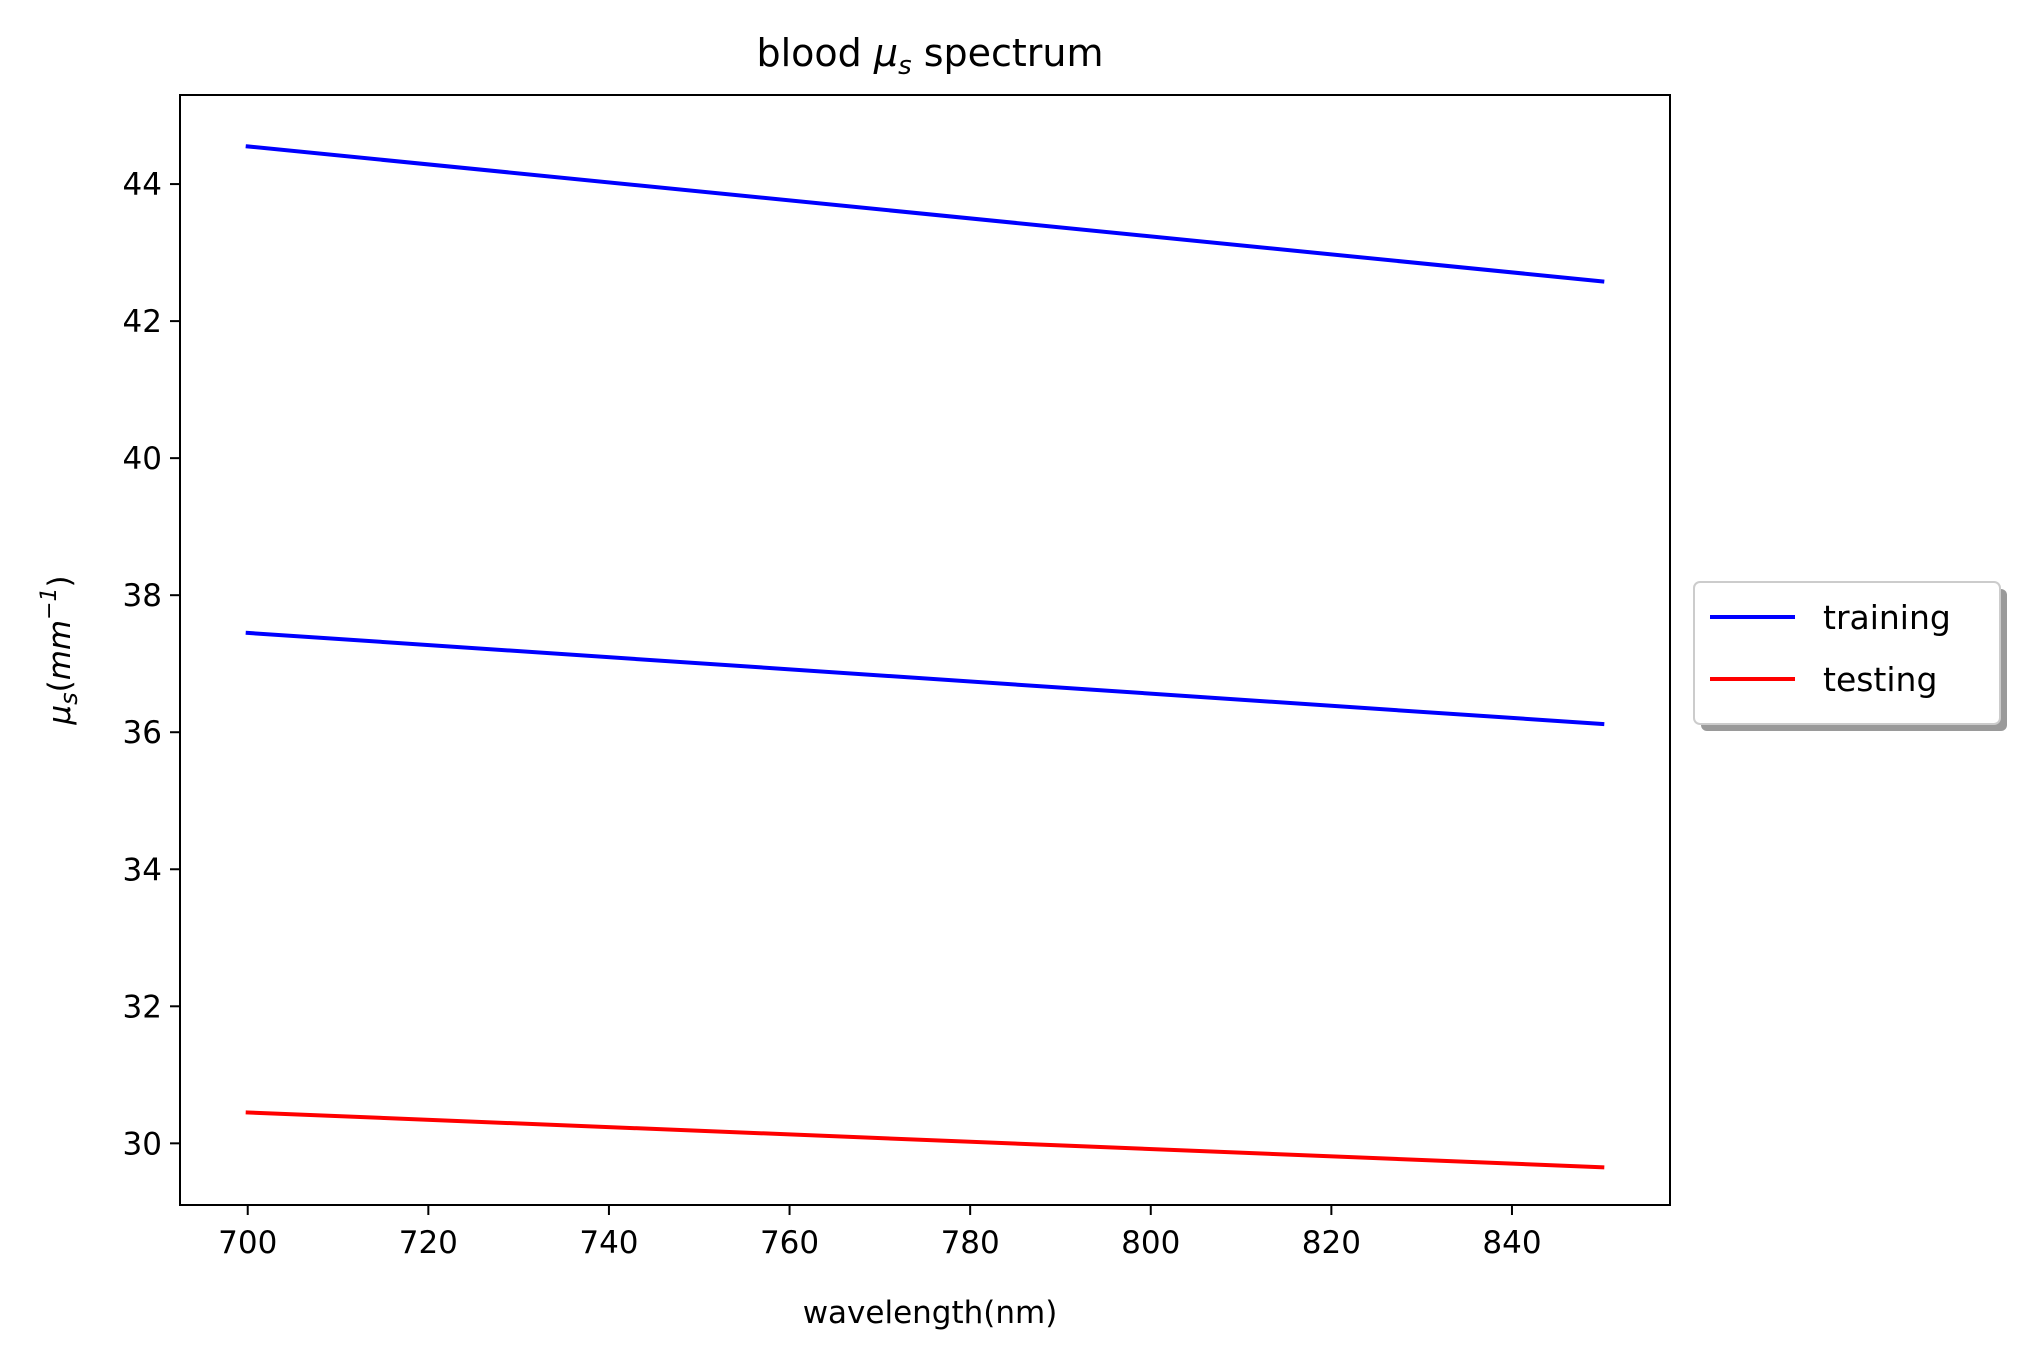  I want to click on x-tick-label: 820, so click(1331, 1243).